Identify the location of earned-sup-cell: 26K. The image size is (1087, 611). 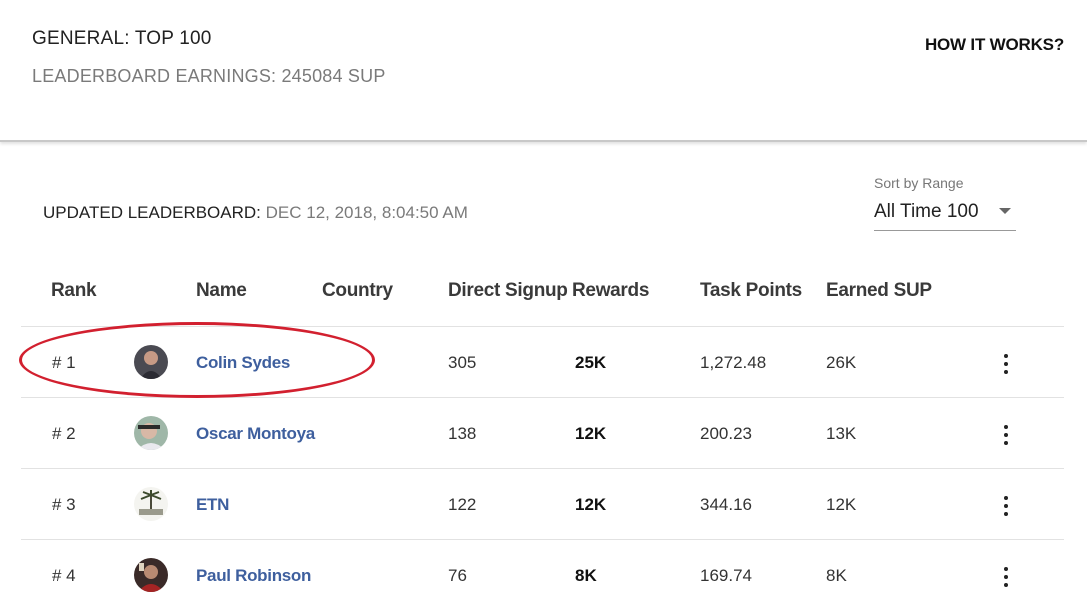
(841, 362).